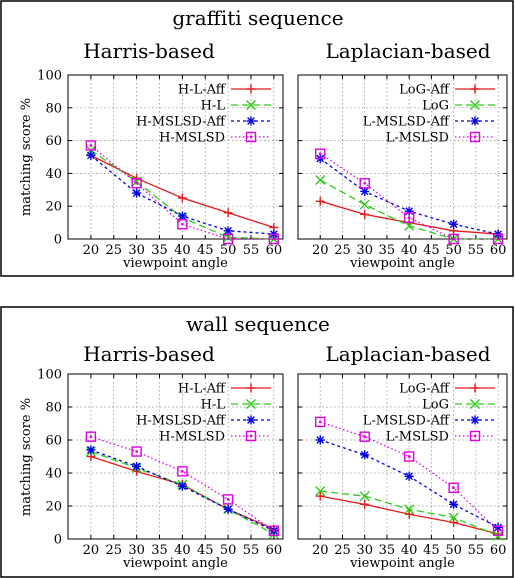  Describe the element at coordinates (58, 540) in the screenshot. I see `y-tick-label: 0` at that location.